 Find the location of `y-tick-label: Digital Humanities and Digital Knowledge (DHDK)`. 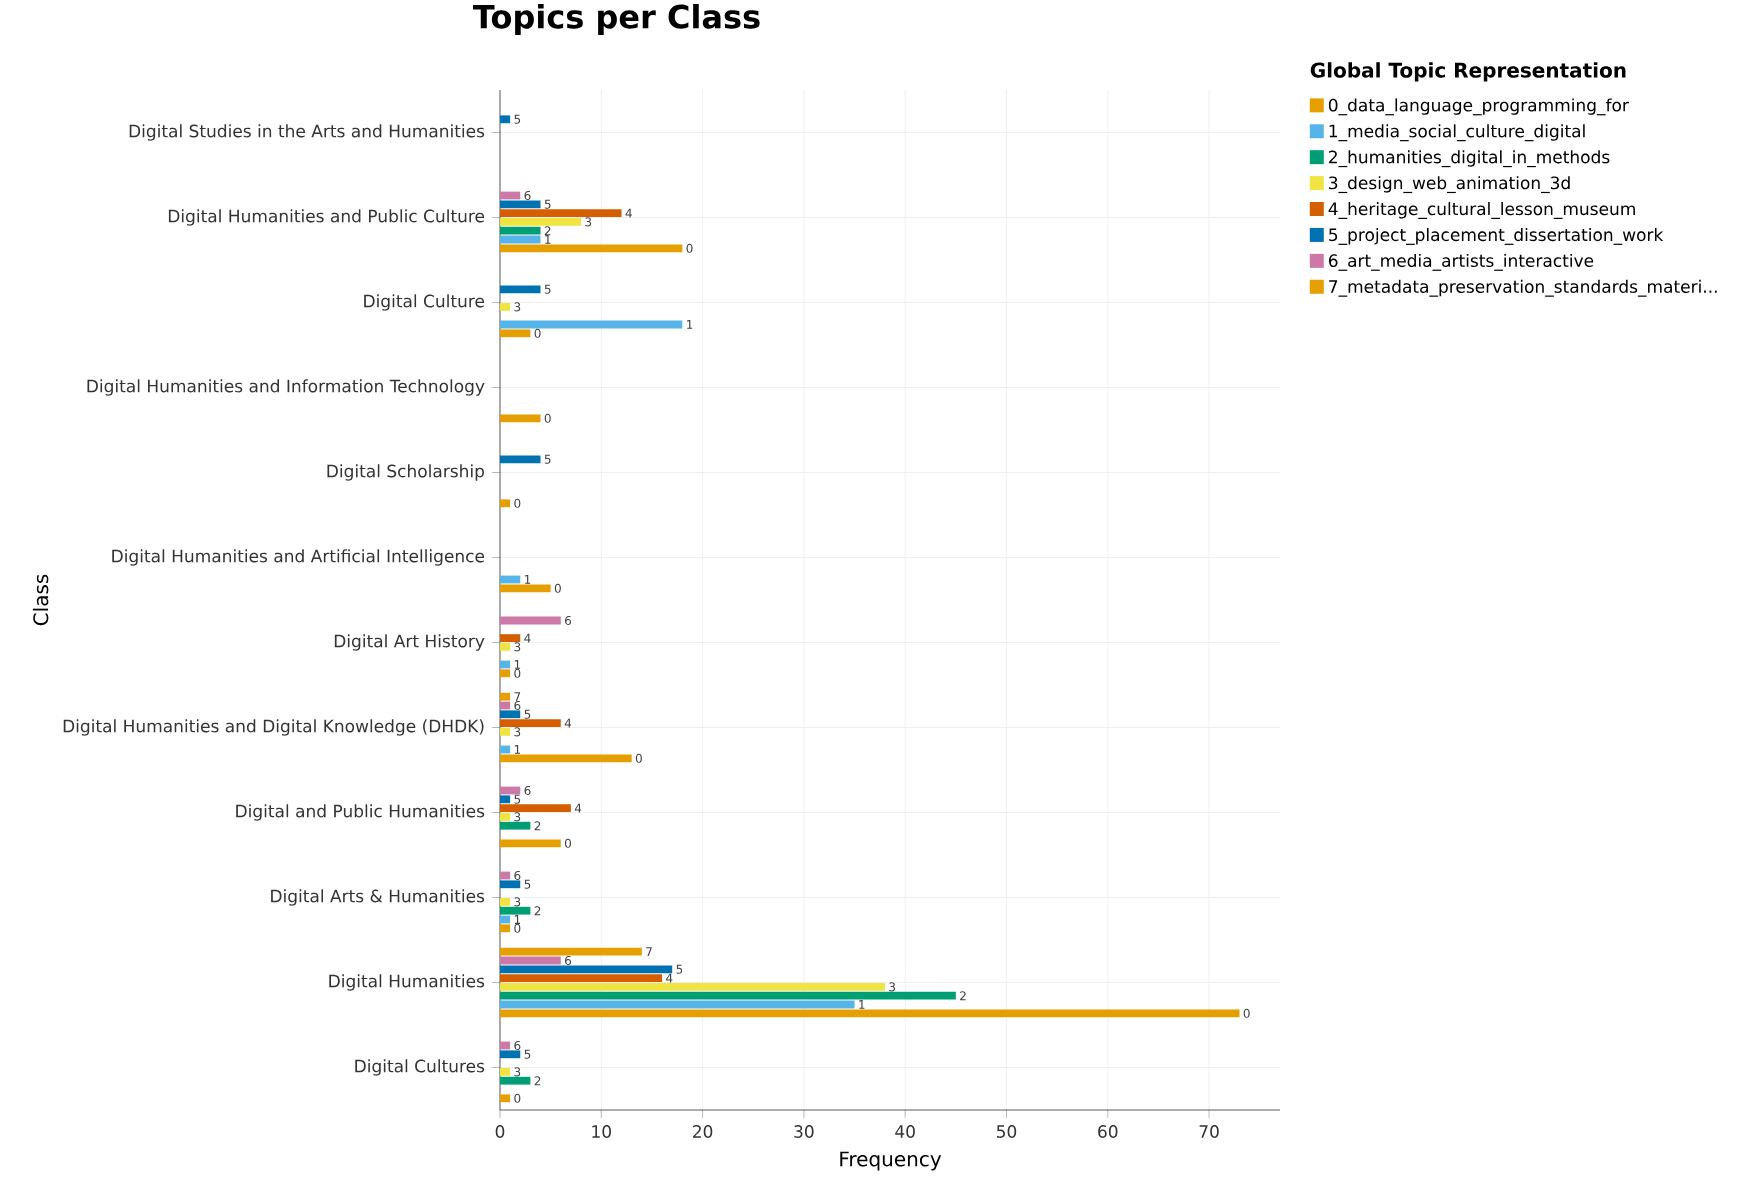

y-tick-label: Digital Humanities and Digital Knowledge (DHDK) is located at coordinates (273, 727).